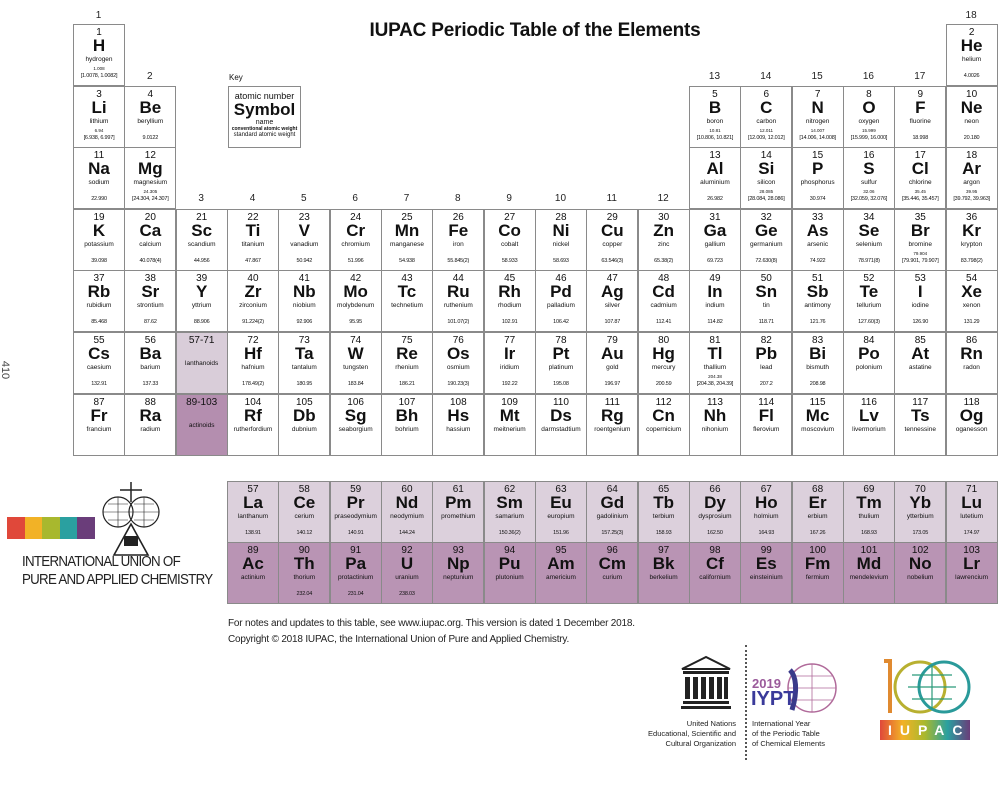 Image resolution: width=1004 pixels, height=788 pixels. Describe the element at coordinates (817, 239) in the screenshot. I see `element-cell-as: 33 As arsenic 74.922` at that location.